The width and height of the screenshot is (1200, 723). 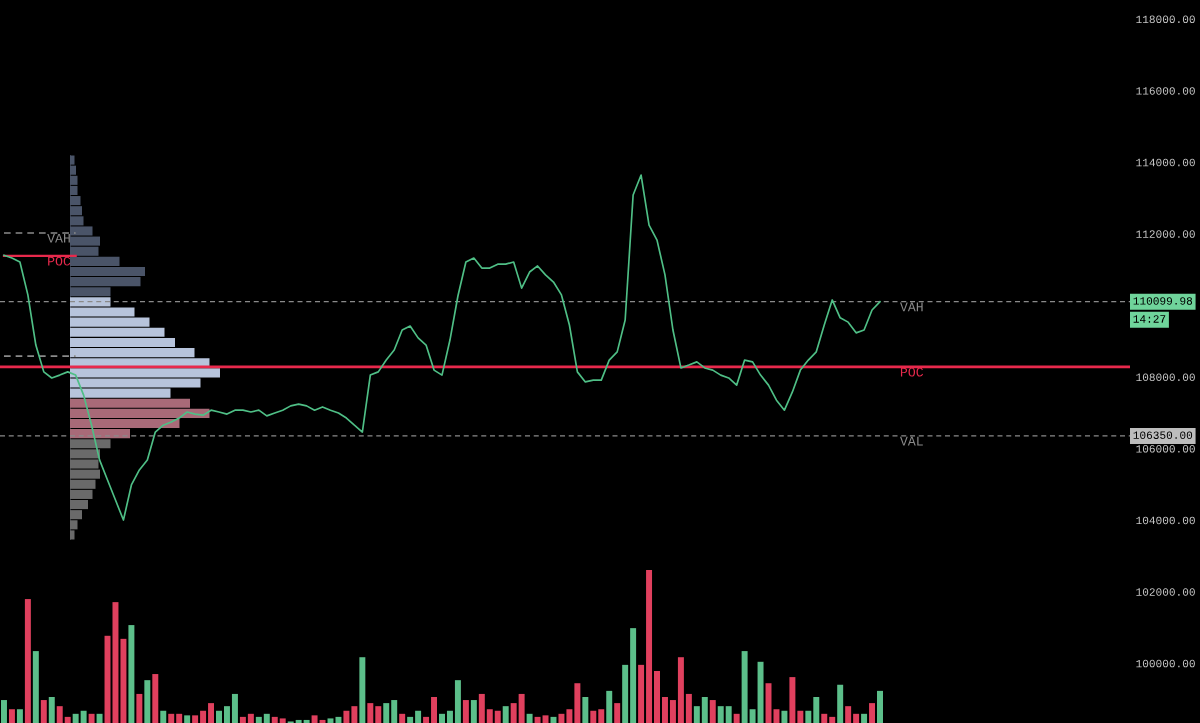 What do you see at coordinates (1165, 663) in the screenshot?
I see `y-tick-label: 100000.00` at bounding box center [1165, 663].